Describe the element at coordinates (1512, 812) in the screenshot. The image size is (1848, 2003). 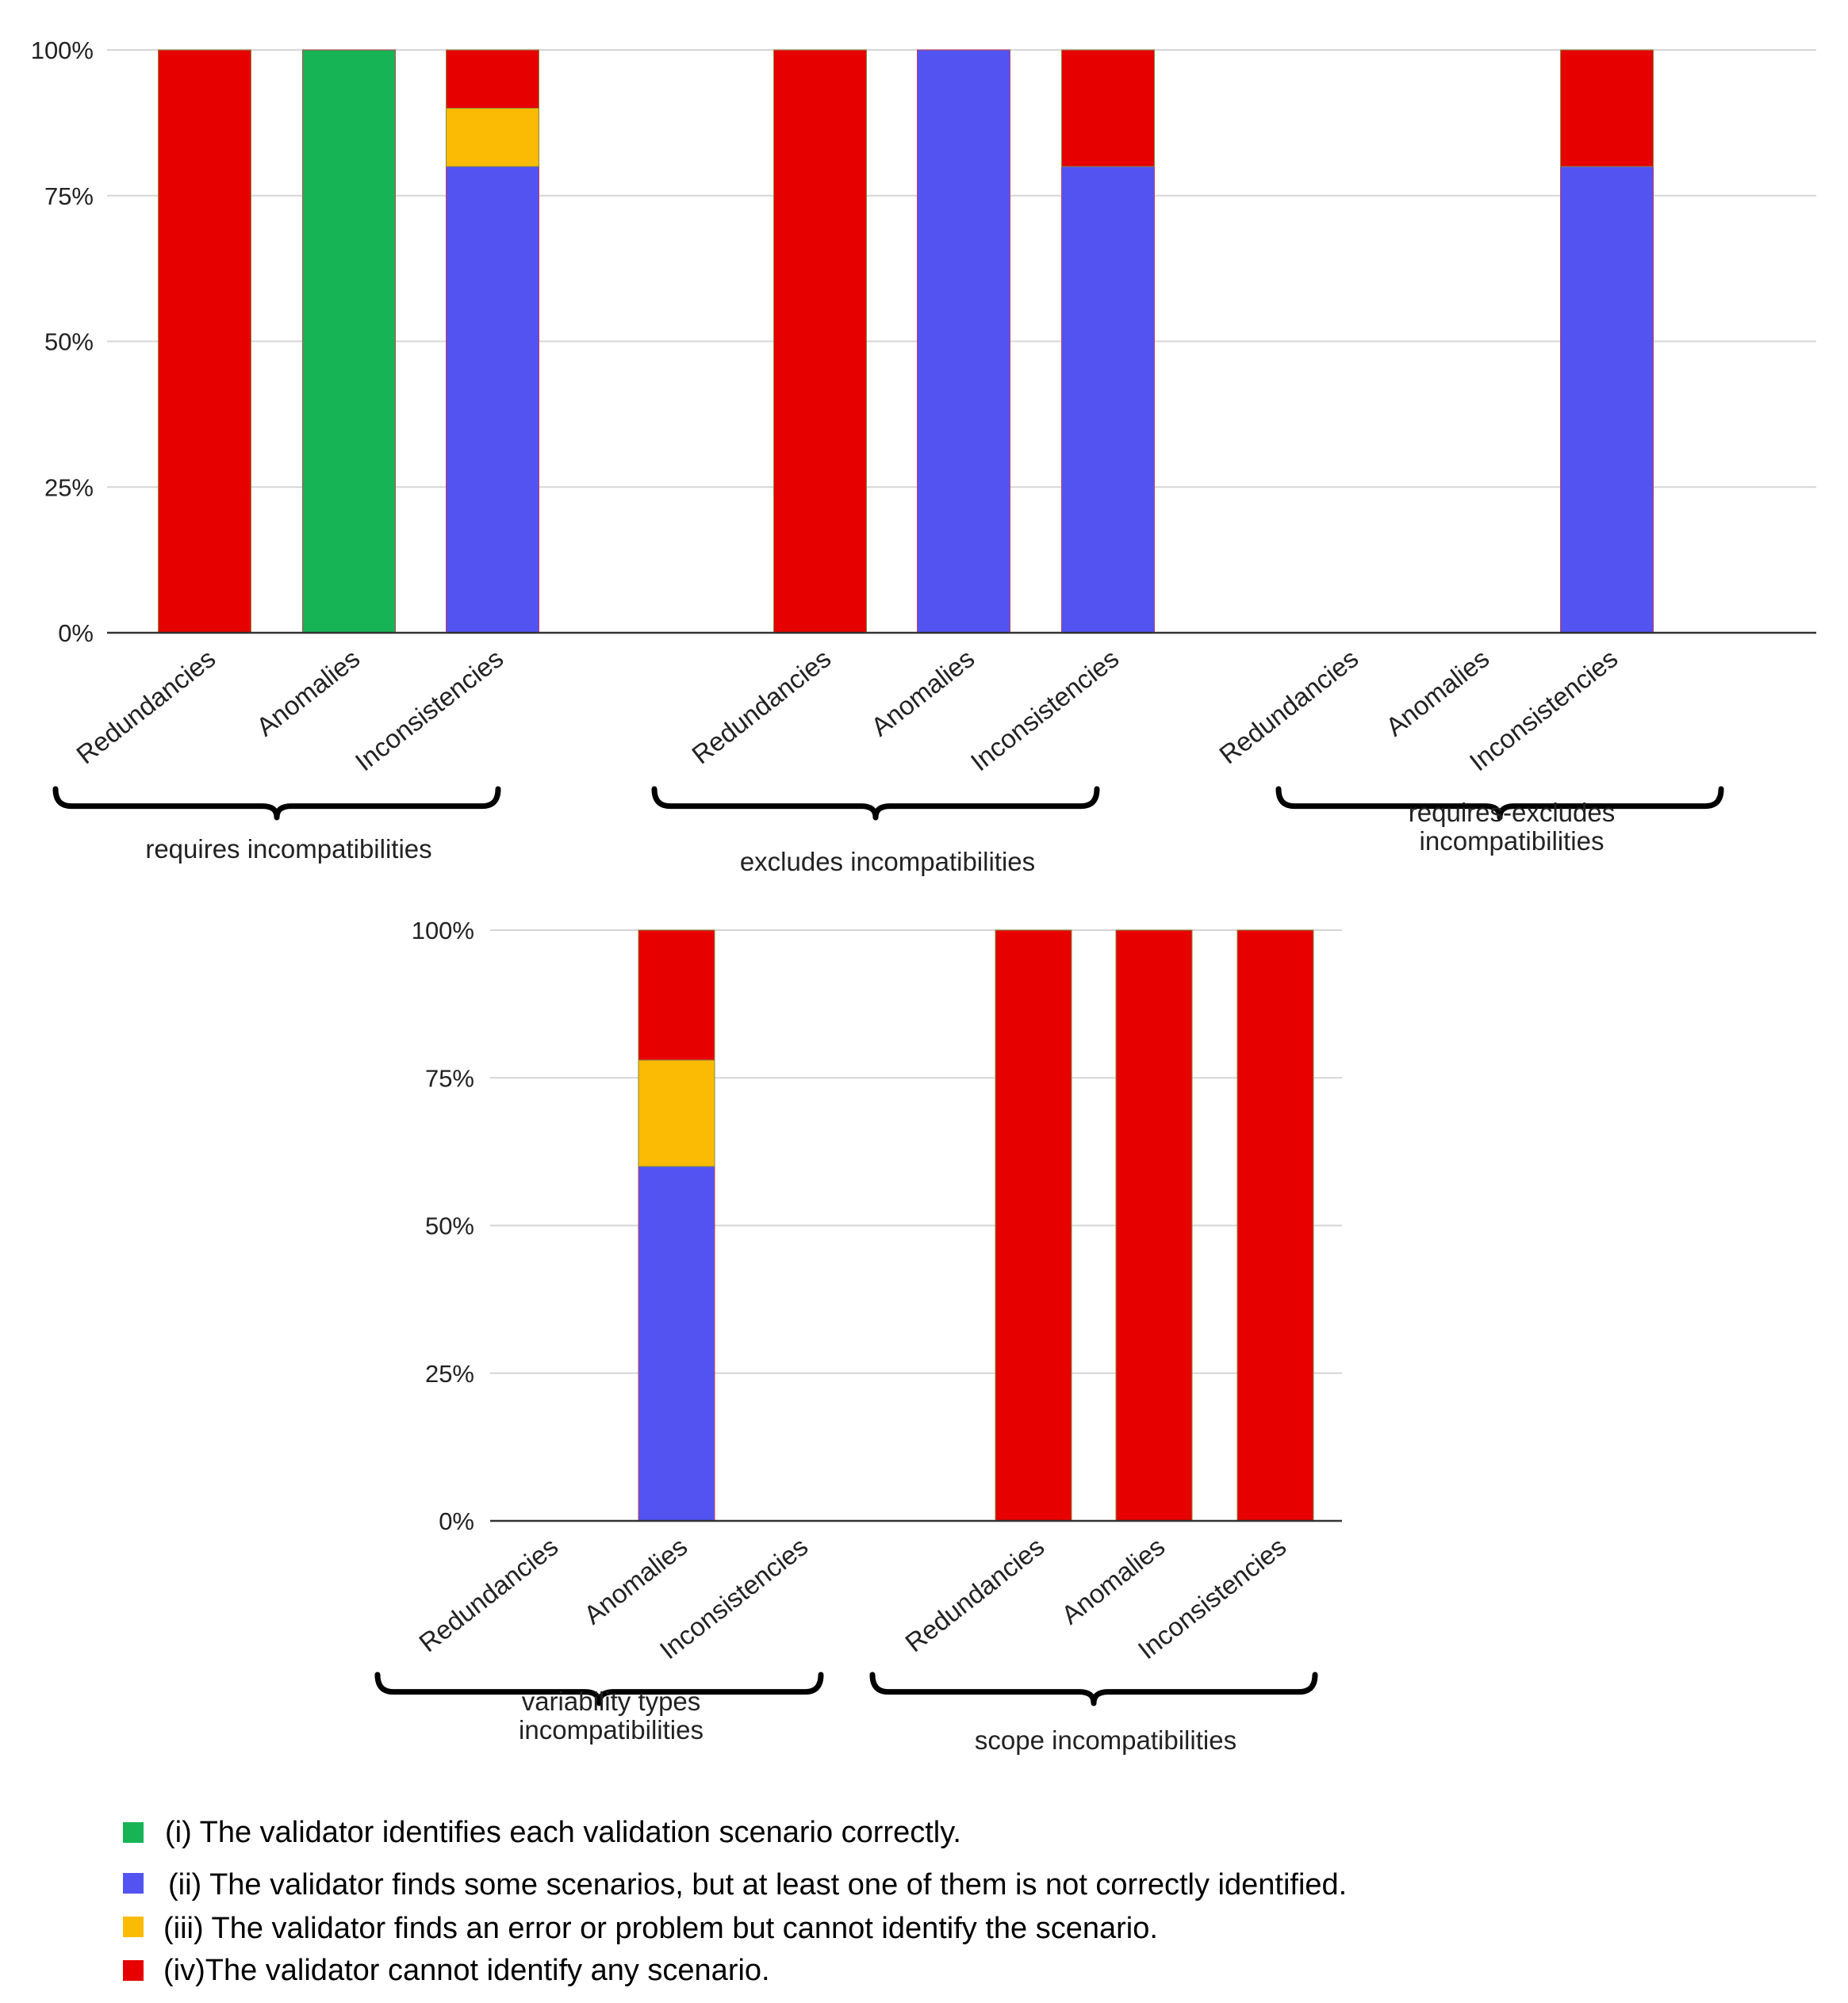
I see `group-label: requires-excludes` at that location.